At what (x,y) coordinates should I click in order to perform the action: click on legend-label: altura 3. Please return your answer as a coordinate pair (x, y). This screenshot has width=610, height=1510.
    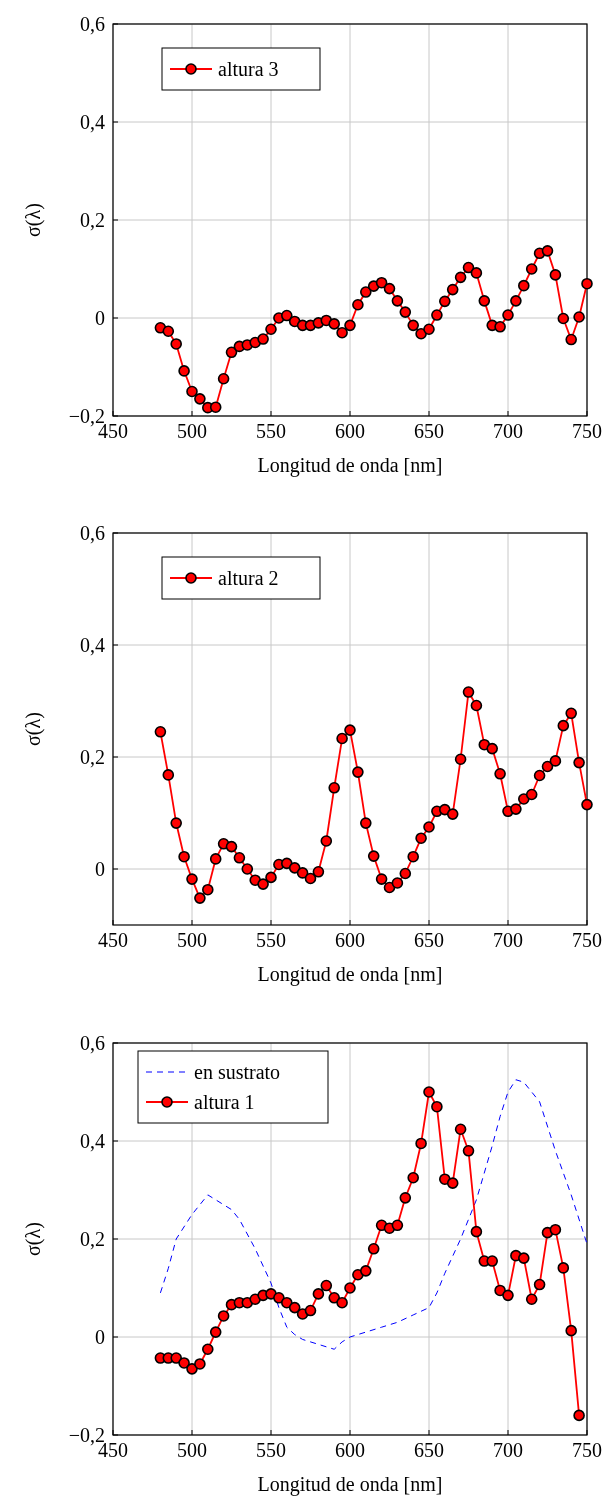
    Looking at the image, I should click on (248, 69).